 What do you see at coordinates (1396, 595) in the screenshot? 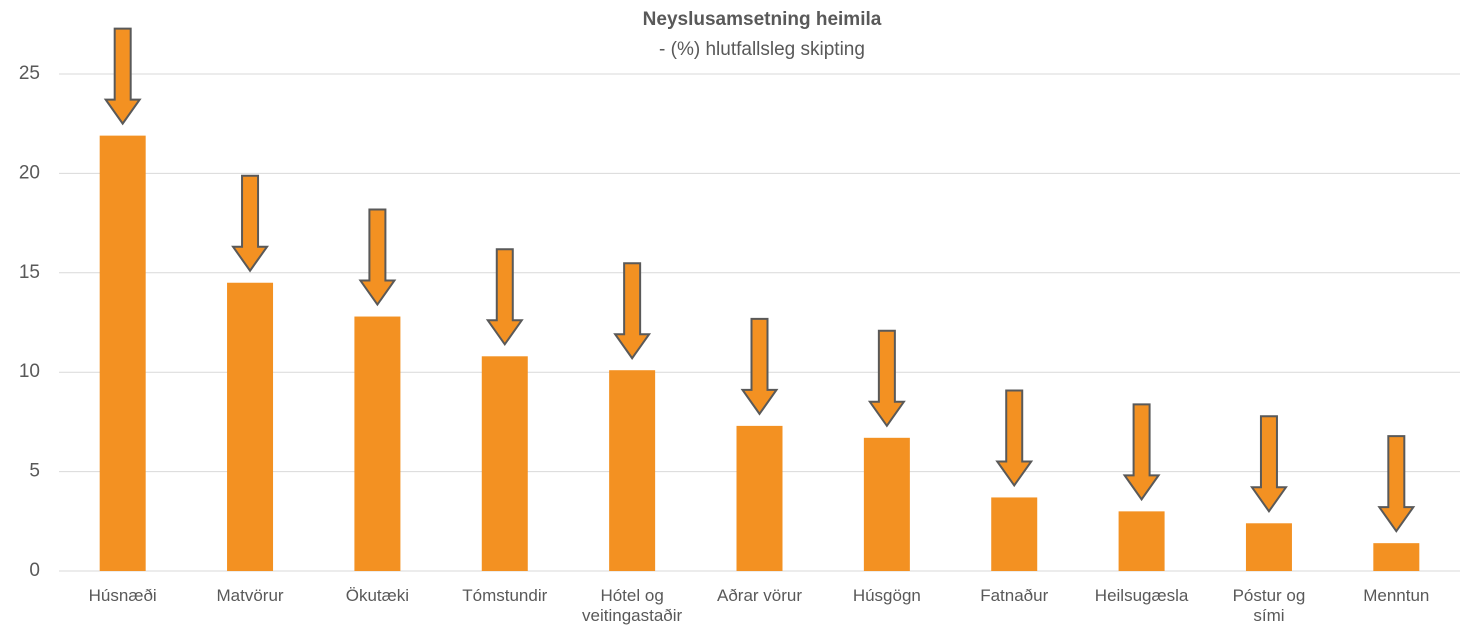
I see `x-tick-label: Menntun` at bounding box center [1396, 595].